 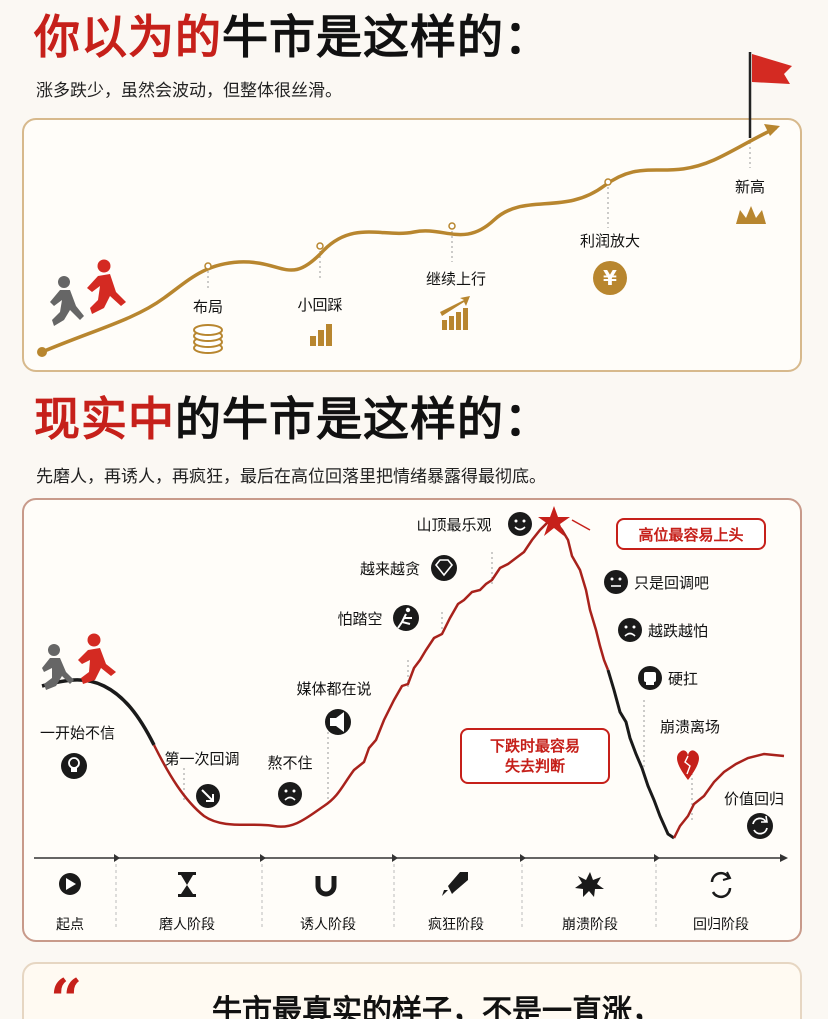 I want to click on curve-recovery-segment, so click(x=728, y=795).